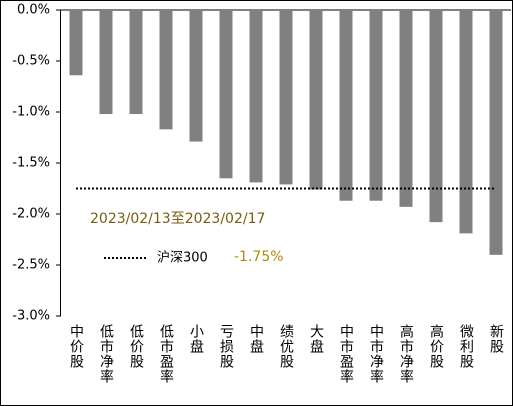 Image resolution: width=513 pixels, height=406 pixels. I want to click on x-tick-label: 中市盈率, so click(346, 354).